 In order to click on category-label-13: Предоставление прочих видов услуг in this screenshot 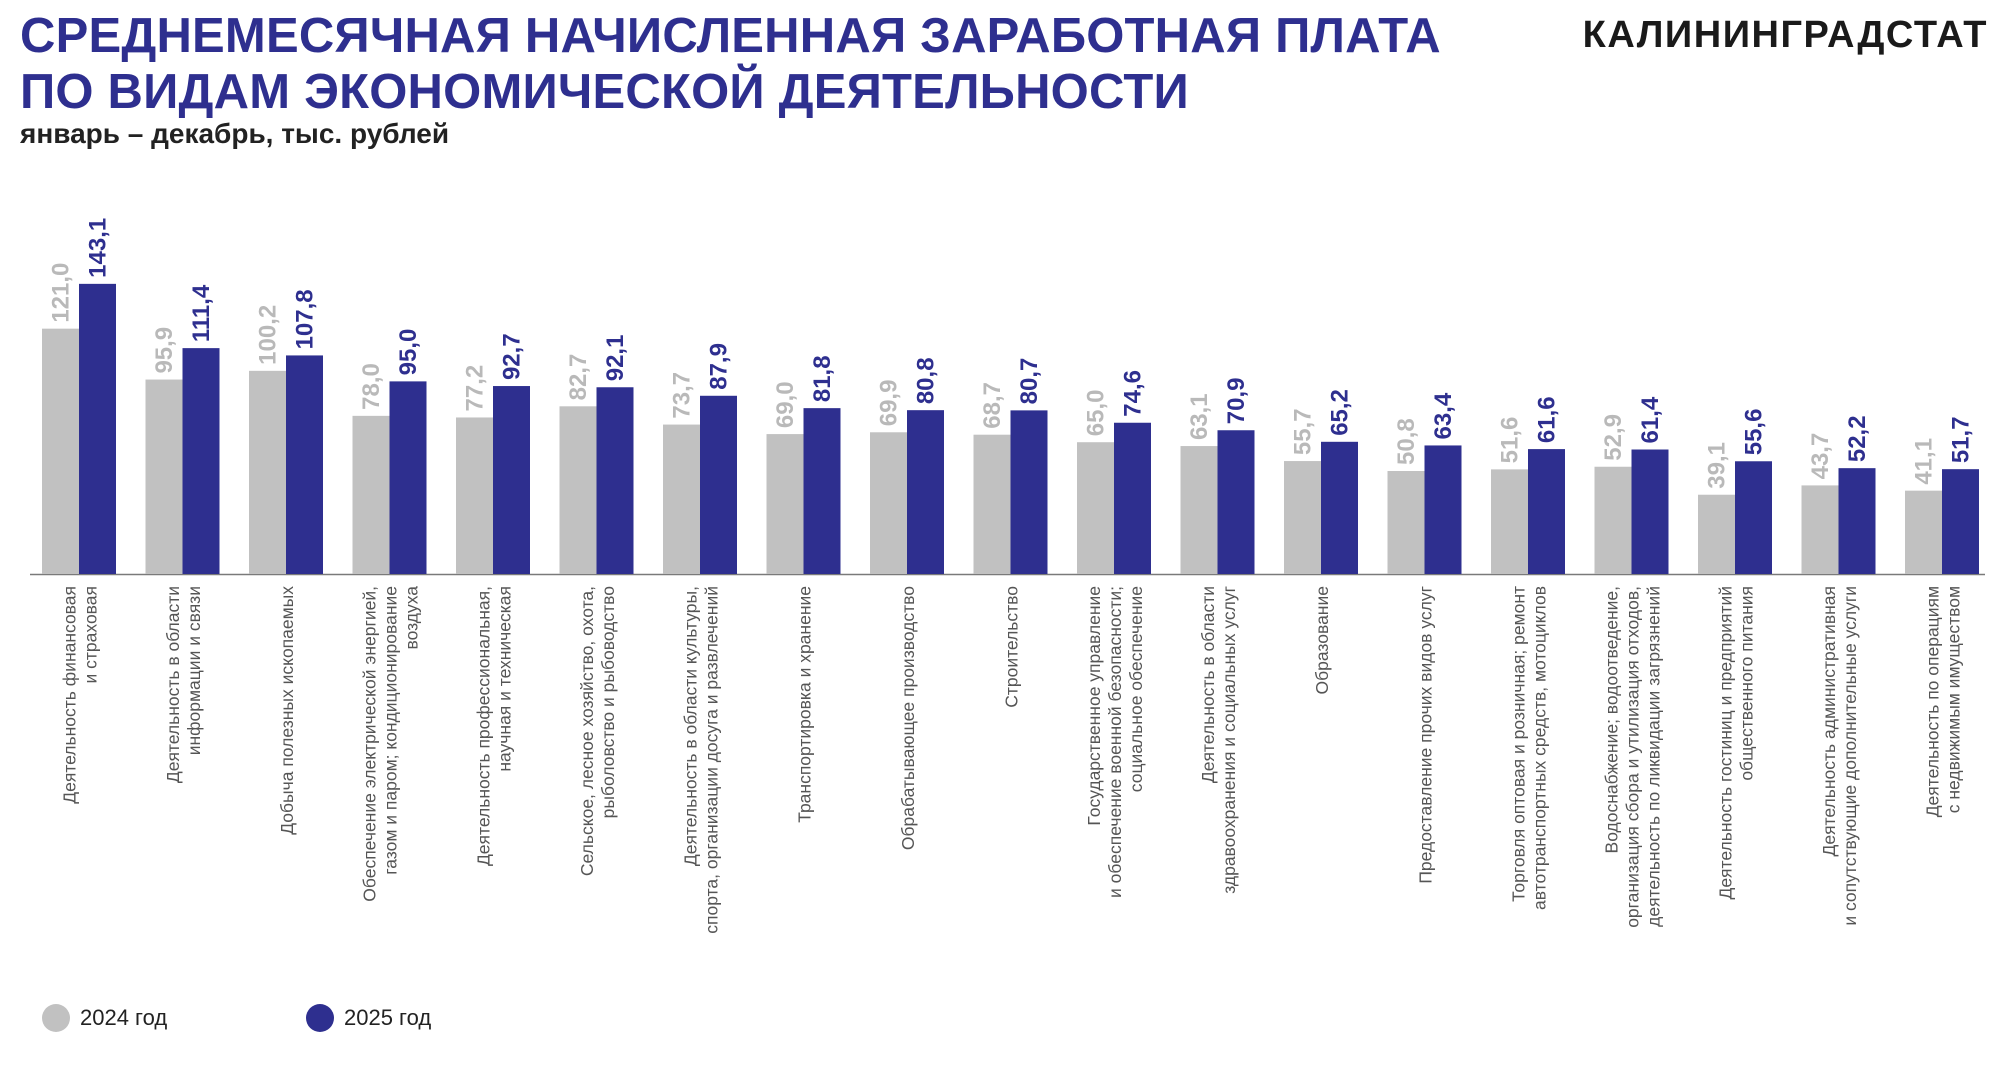, I will do `click(1426, 735)`.